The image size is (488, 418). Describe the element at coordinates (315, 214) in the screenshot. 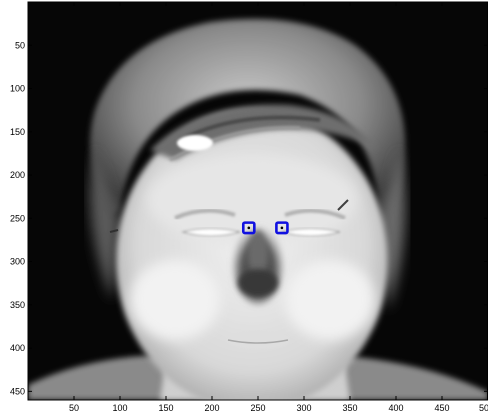

I see `right-eyebrow` at that location.